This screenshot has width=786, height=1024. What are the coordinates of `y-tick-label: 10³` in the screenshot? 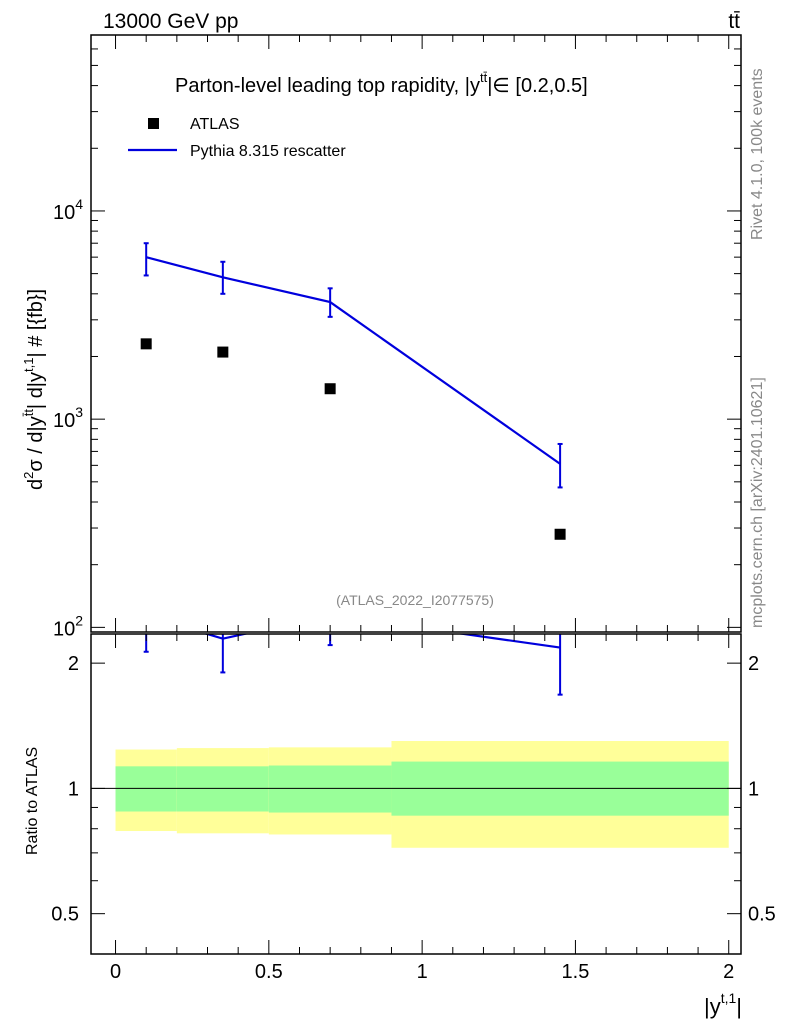 It's located at (68, 418).